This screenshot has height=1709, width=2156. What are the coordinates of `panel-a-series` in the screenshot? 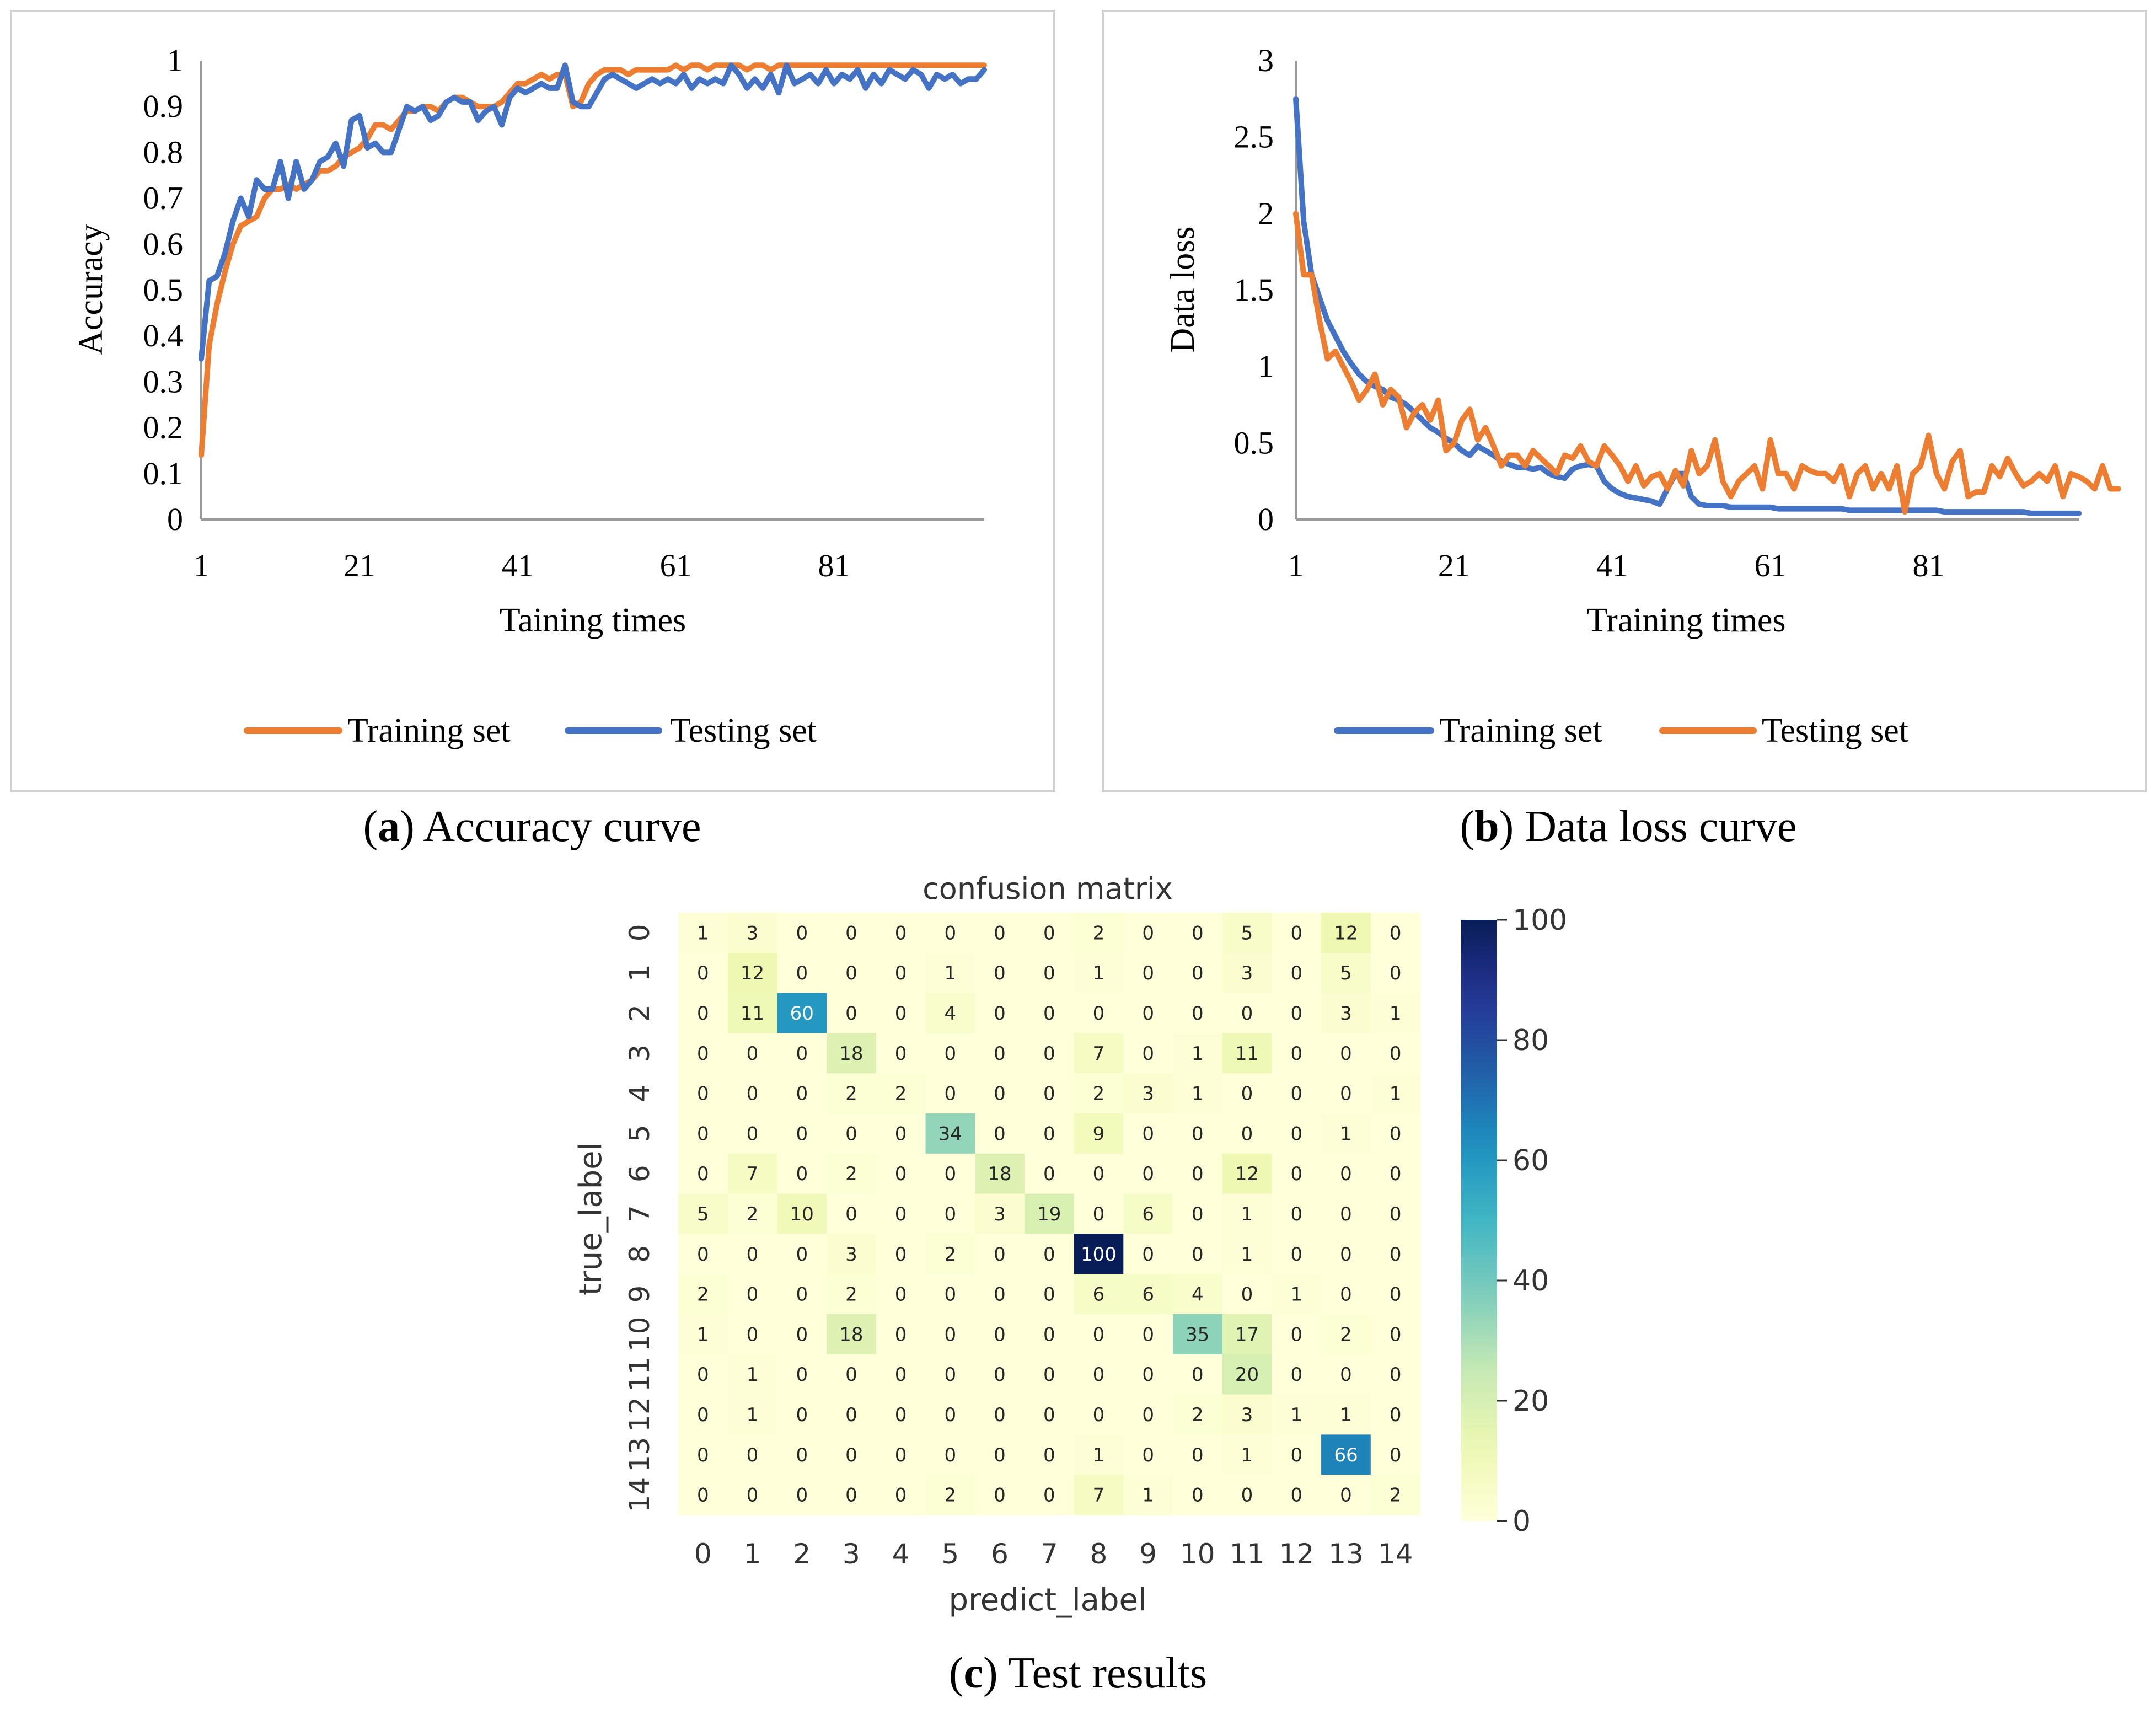 It's located at (593, 260).